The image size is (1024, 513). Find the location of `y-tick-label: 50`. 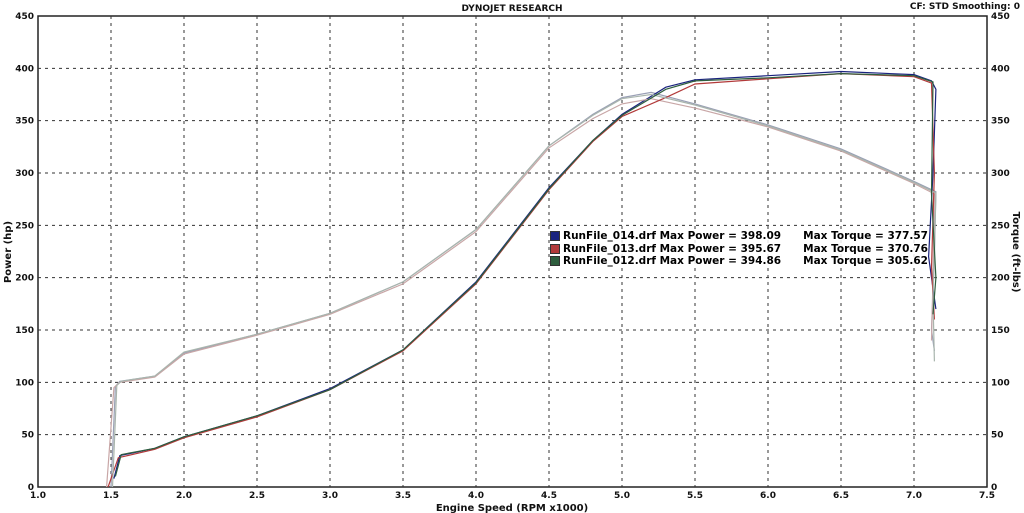

y-tick-label: 50 is located at coordinates (27, 436).